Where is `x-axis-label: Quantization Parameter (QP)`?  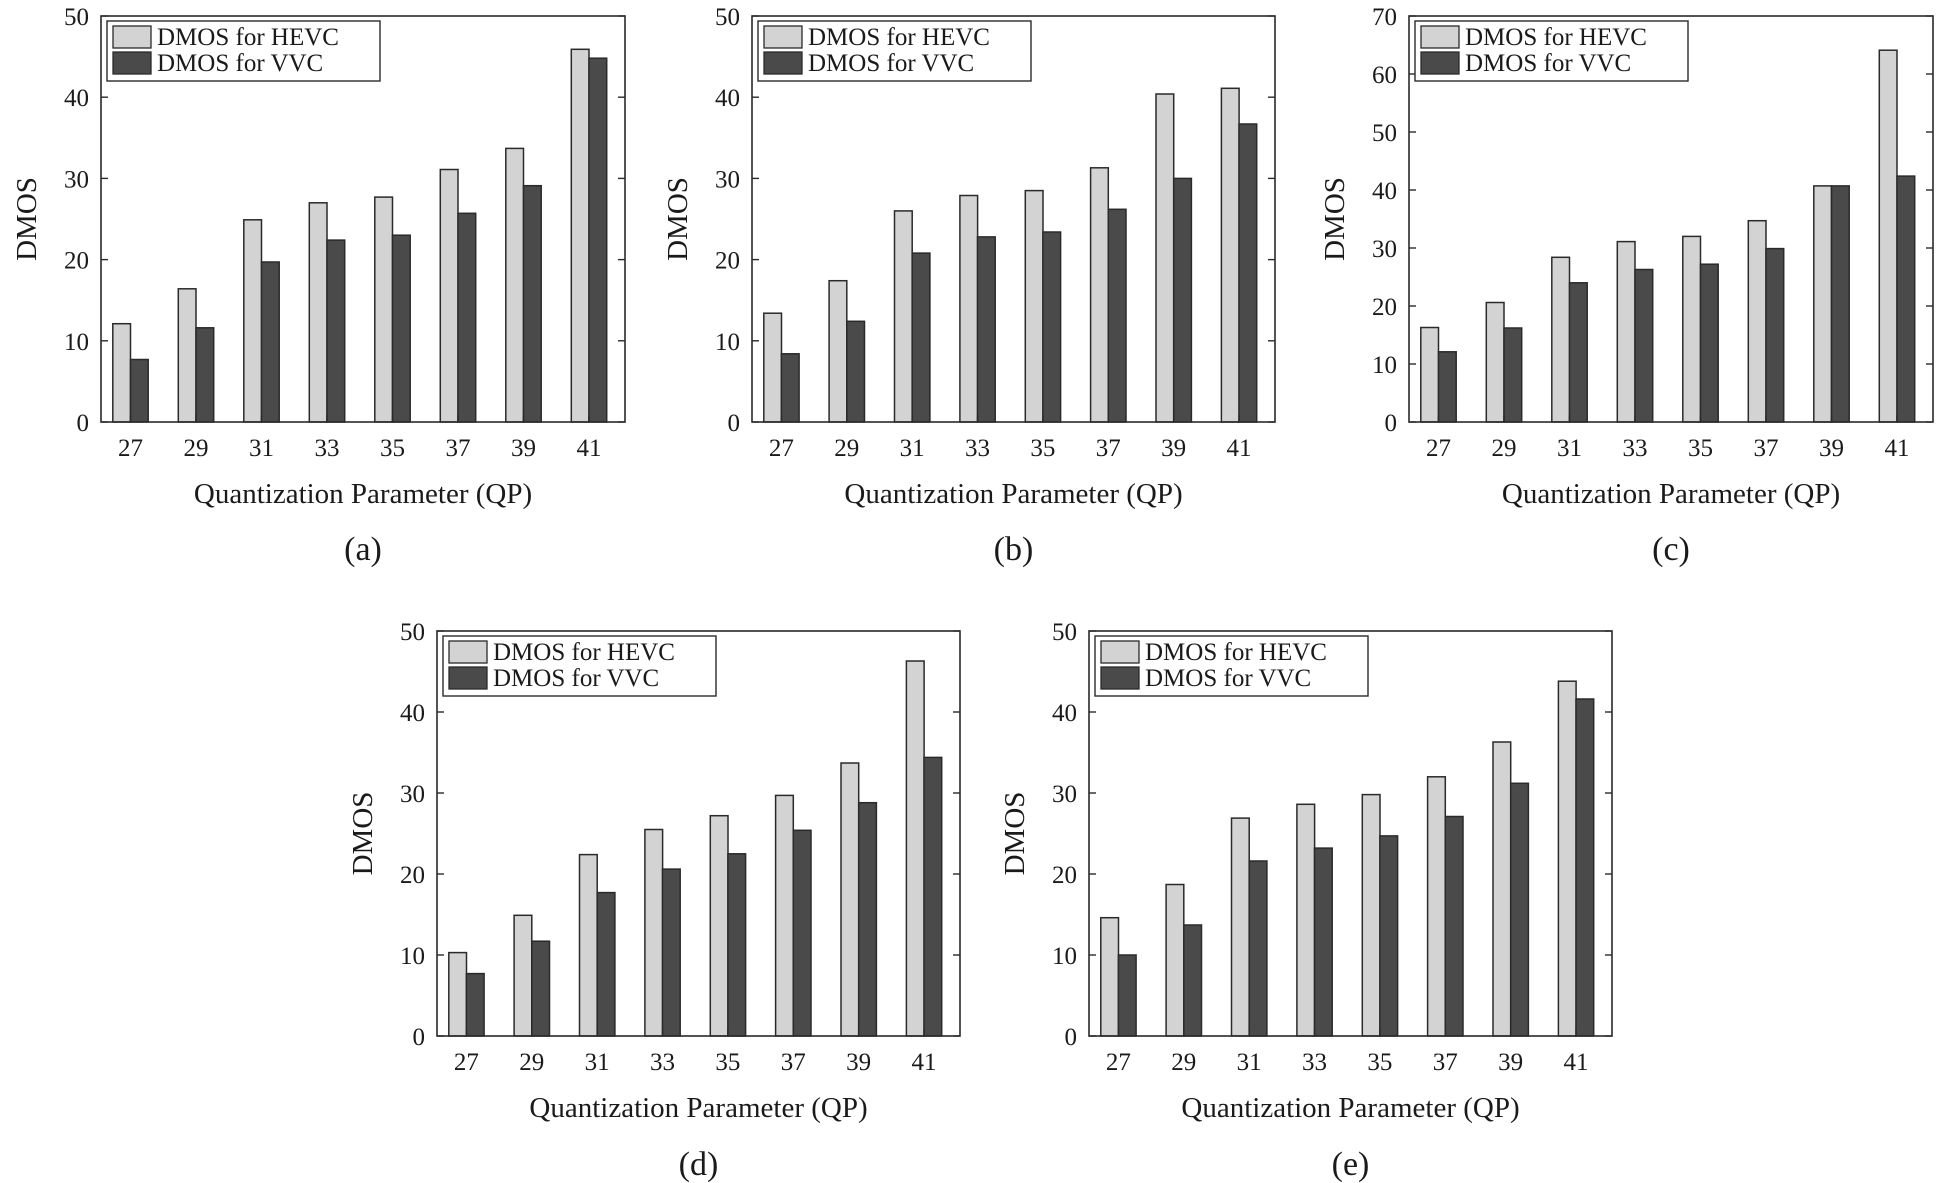
x-axis-label: Quantization Parameter (QP) is located at coordinates (1350, 1108).